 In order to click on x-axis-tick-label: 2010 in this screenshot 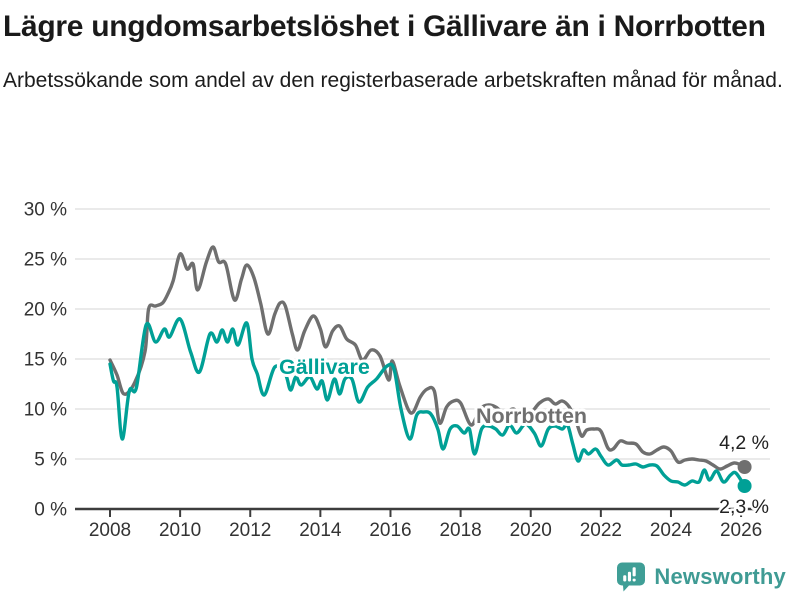, I will do `click(180, 530)`.